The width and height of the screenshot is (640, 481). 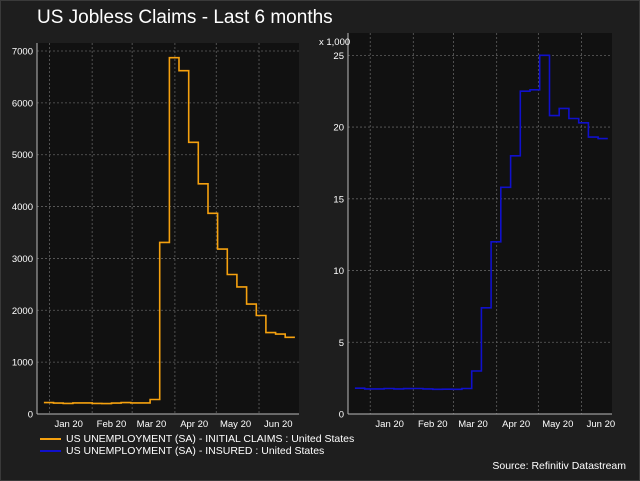 What do you see at coordinates (338, 271) in the screenshot?
I see `y-tick-label: 10` at bounding box center [338, 271].